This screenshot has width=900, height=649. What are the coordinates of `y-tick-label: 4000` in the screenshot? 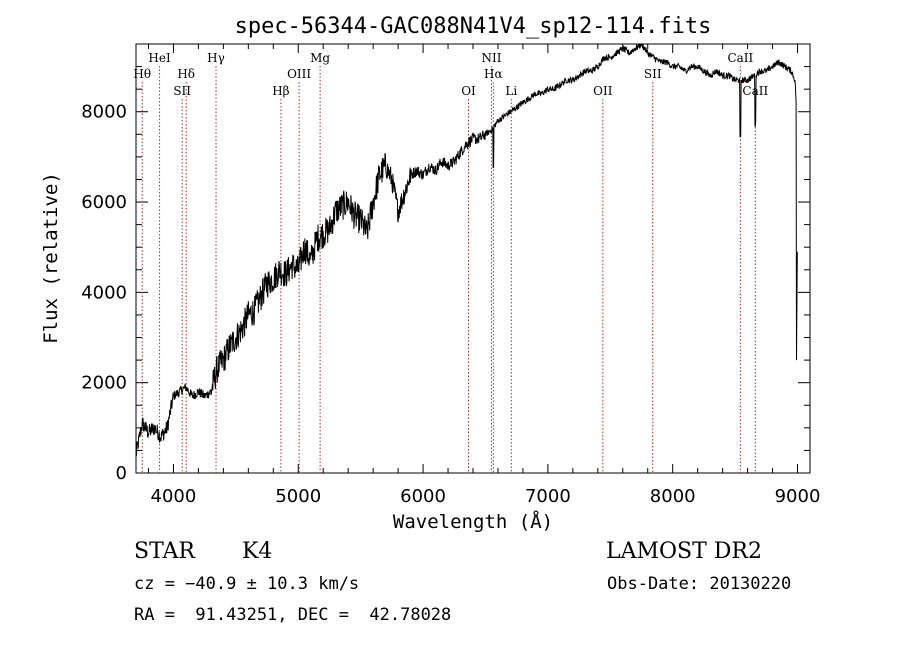 It's located at (104, 292).